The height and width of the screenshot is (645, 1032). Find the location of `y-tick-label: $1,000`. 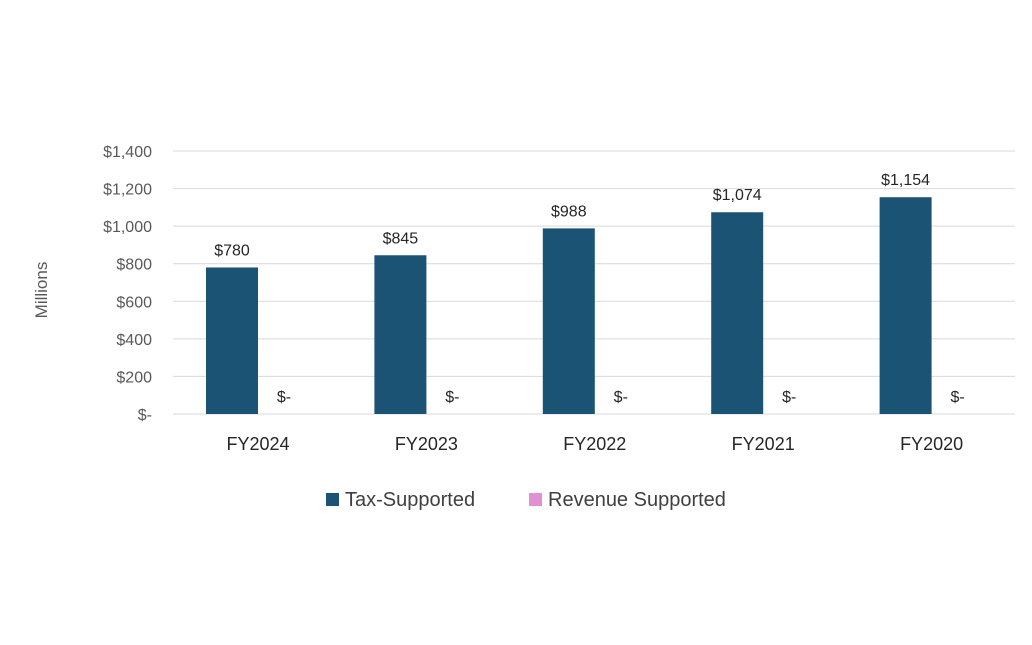

y-tick-label: $1,000 is located at coordinates (127, 227).